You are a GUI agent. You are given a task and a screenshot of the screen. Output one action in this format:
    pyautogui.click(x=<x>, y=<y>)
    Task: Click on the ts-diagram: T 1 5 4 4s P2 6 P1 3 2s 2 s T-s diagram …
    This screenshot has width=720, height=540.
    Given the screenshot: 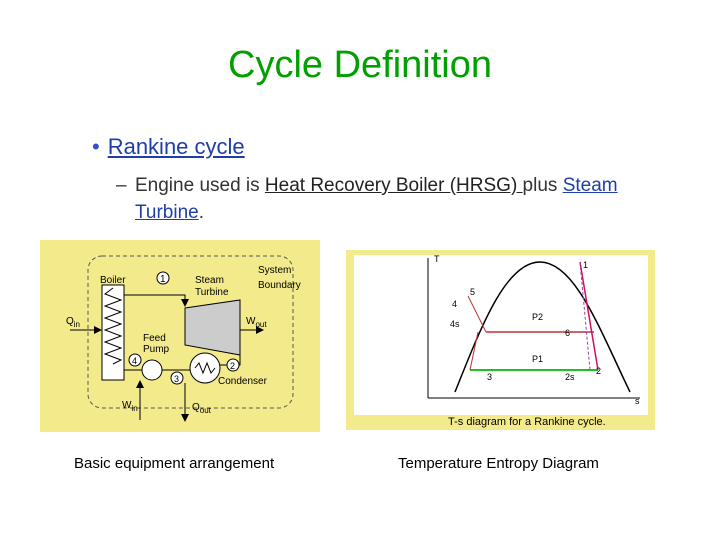 What is the action you would take?
    pyautogui.click(x=500, y=340)
    